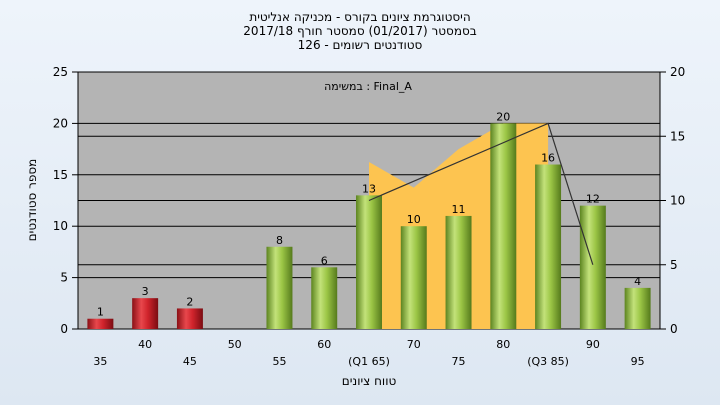 Image resolution: width=720 pixels, height=405 pixels. I want to click on x-tick-label: 80, so click(503, 344).